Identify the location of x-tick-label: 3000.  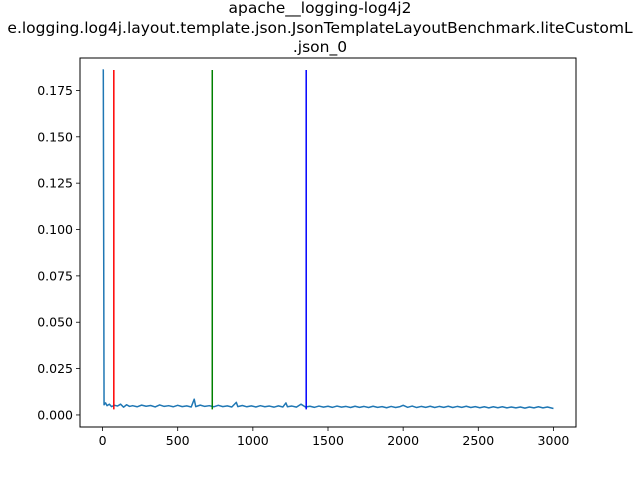
(554, 440).